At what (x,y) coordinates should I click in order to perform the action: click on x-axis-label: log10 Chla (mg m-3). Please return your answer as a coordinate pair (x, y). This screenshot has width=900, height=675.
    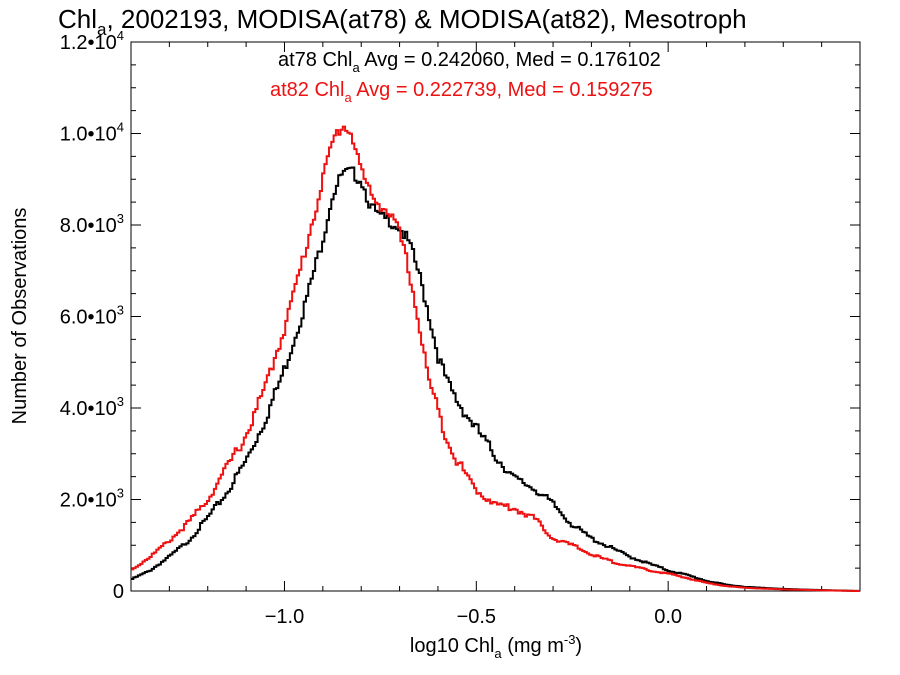
    Looking at the image, I should click on (496, 646).